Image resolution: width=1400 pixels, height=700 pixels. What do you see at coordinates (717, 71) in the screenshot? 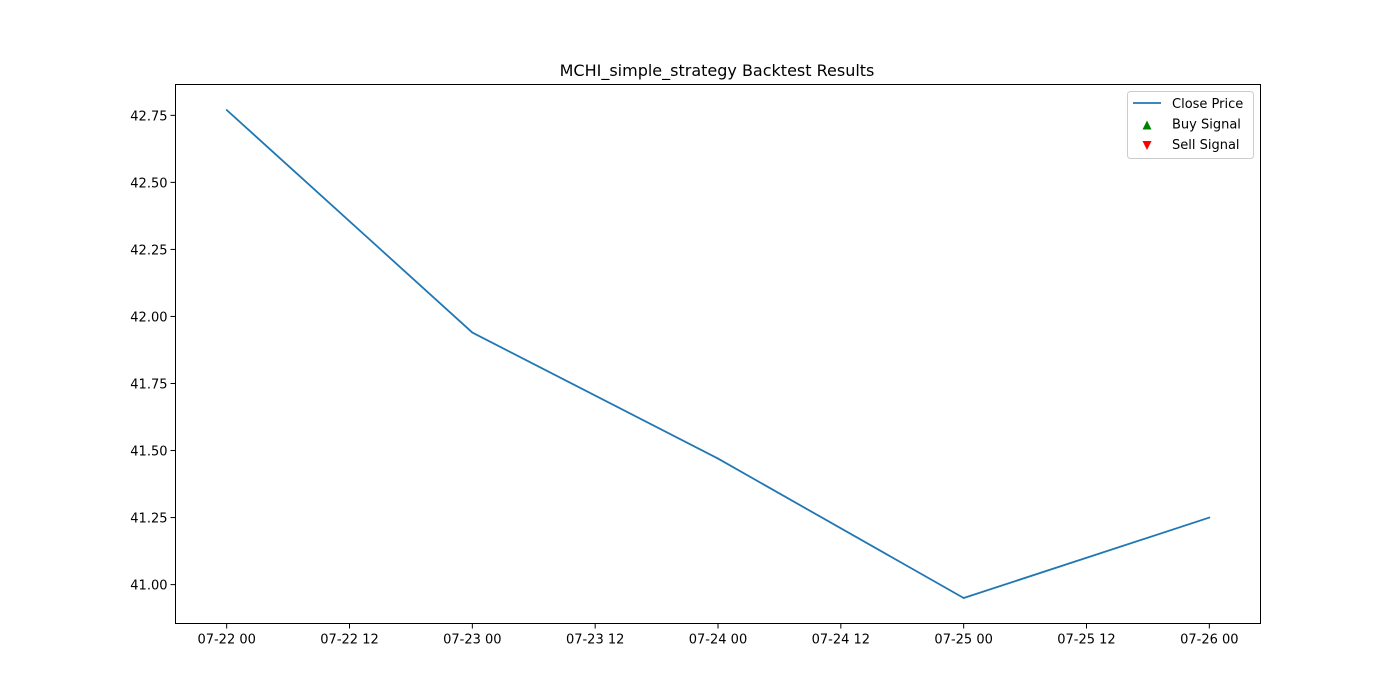
I see `chart-title: MCHI_simple_strategy Backtest Results` at bounding box center [717, 71].